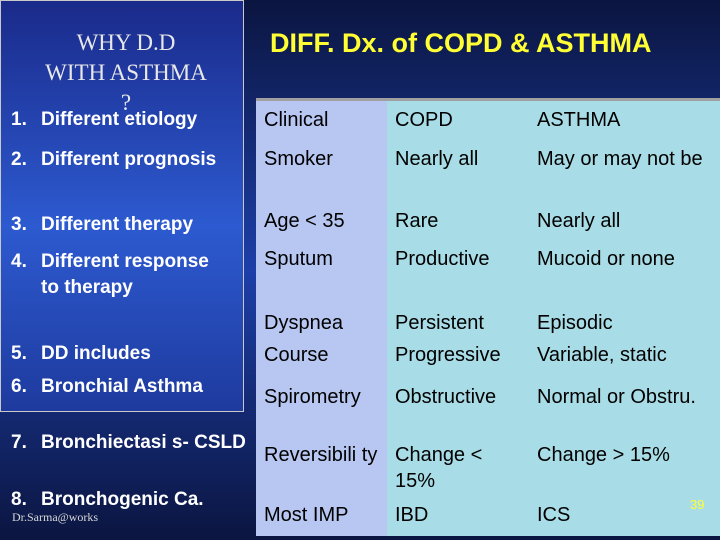 This screenshot has width=720, height=540. I want to click on table-row: Clinical COPD ASTHMA, so click(488, 119).